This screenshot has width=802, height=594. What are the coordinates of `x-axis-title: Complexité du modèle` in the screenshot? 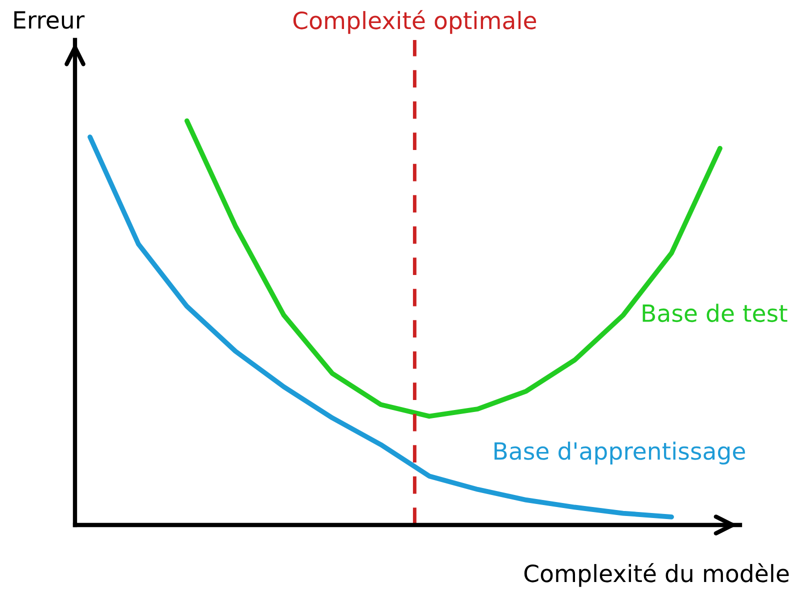 It's located at (656, 575).